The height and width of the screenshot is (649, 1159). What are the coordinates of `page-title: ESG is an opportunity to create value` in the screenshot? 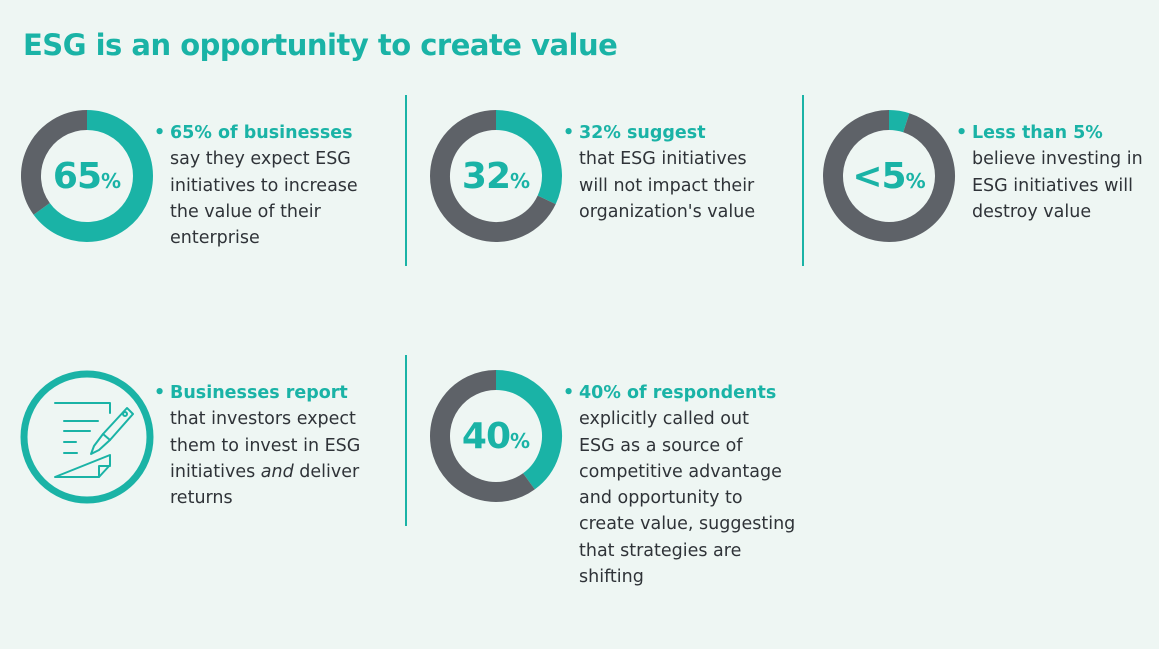 It's located at (320, 45).